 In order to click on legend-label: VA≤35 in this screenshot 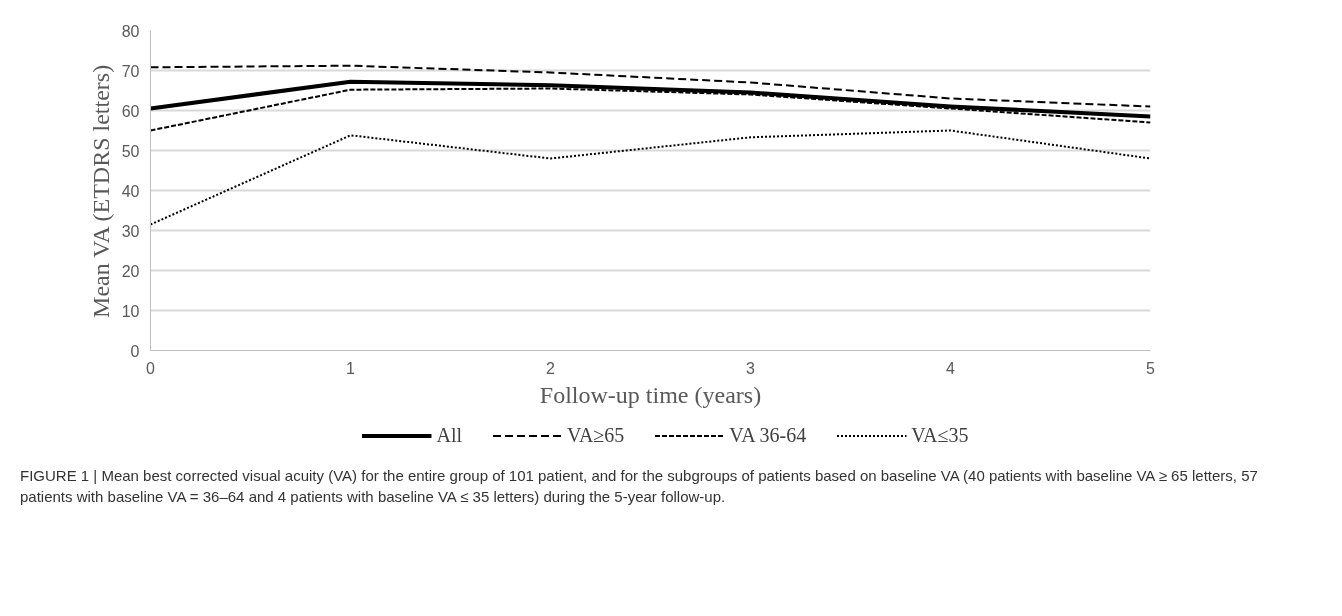, I will do `click(940, 435)`.